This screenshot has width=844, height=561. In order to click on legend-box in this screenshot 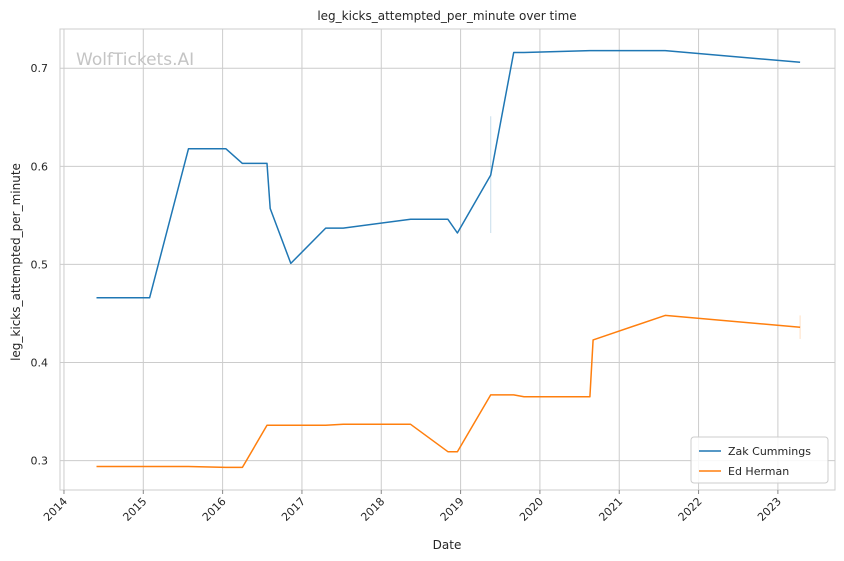, I will do `click(759, 460)`.